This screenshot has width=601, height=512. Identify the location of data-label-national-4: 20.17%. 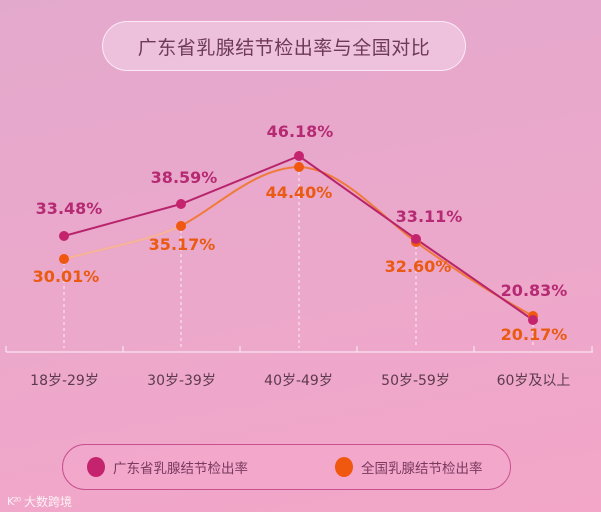
(534, 334).